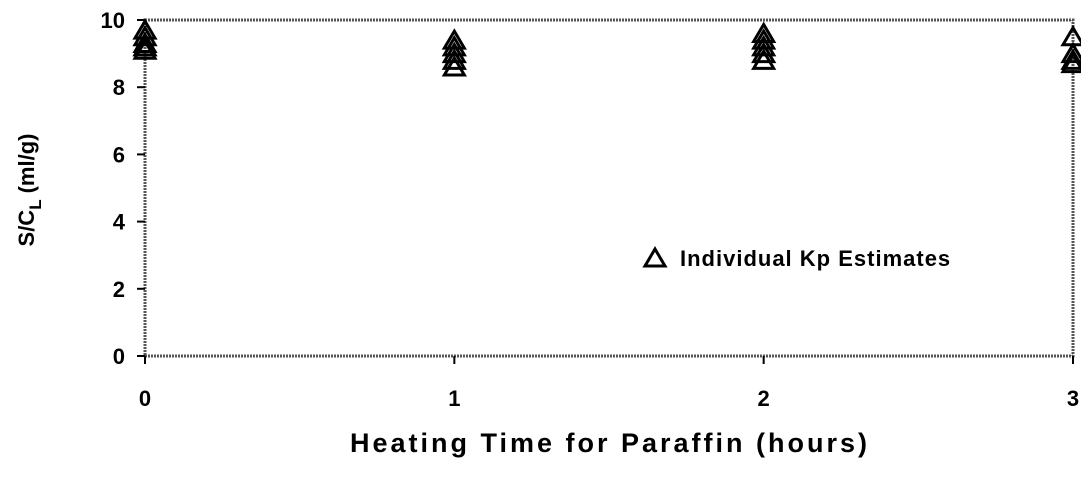  Describe the element at coordinates (26, 164) in the screenshot. I see `y-label-unit: (ml/g)` at that location.